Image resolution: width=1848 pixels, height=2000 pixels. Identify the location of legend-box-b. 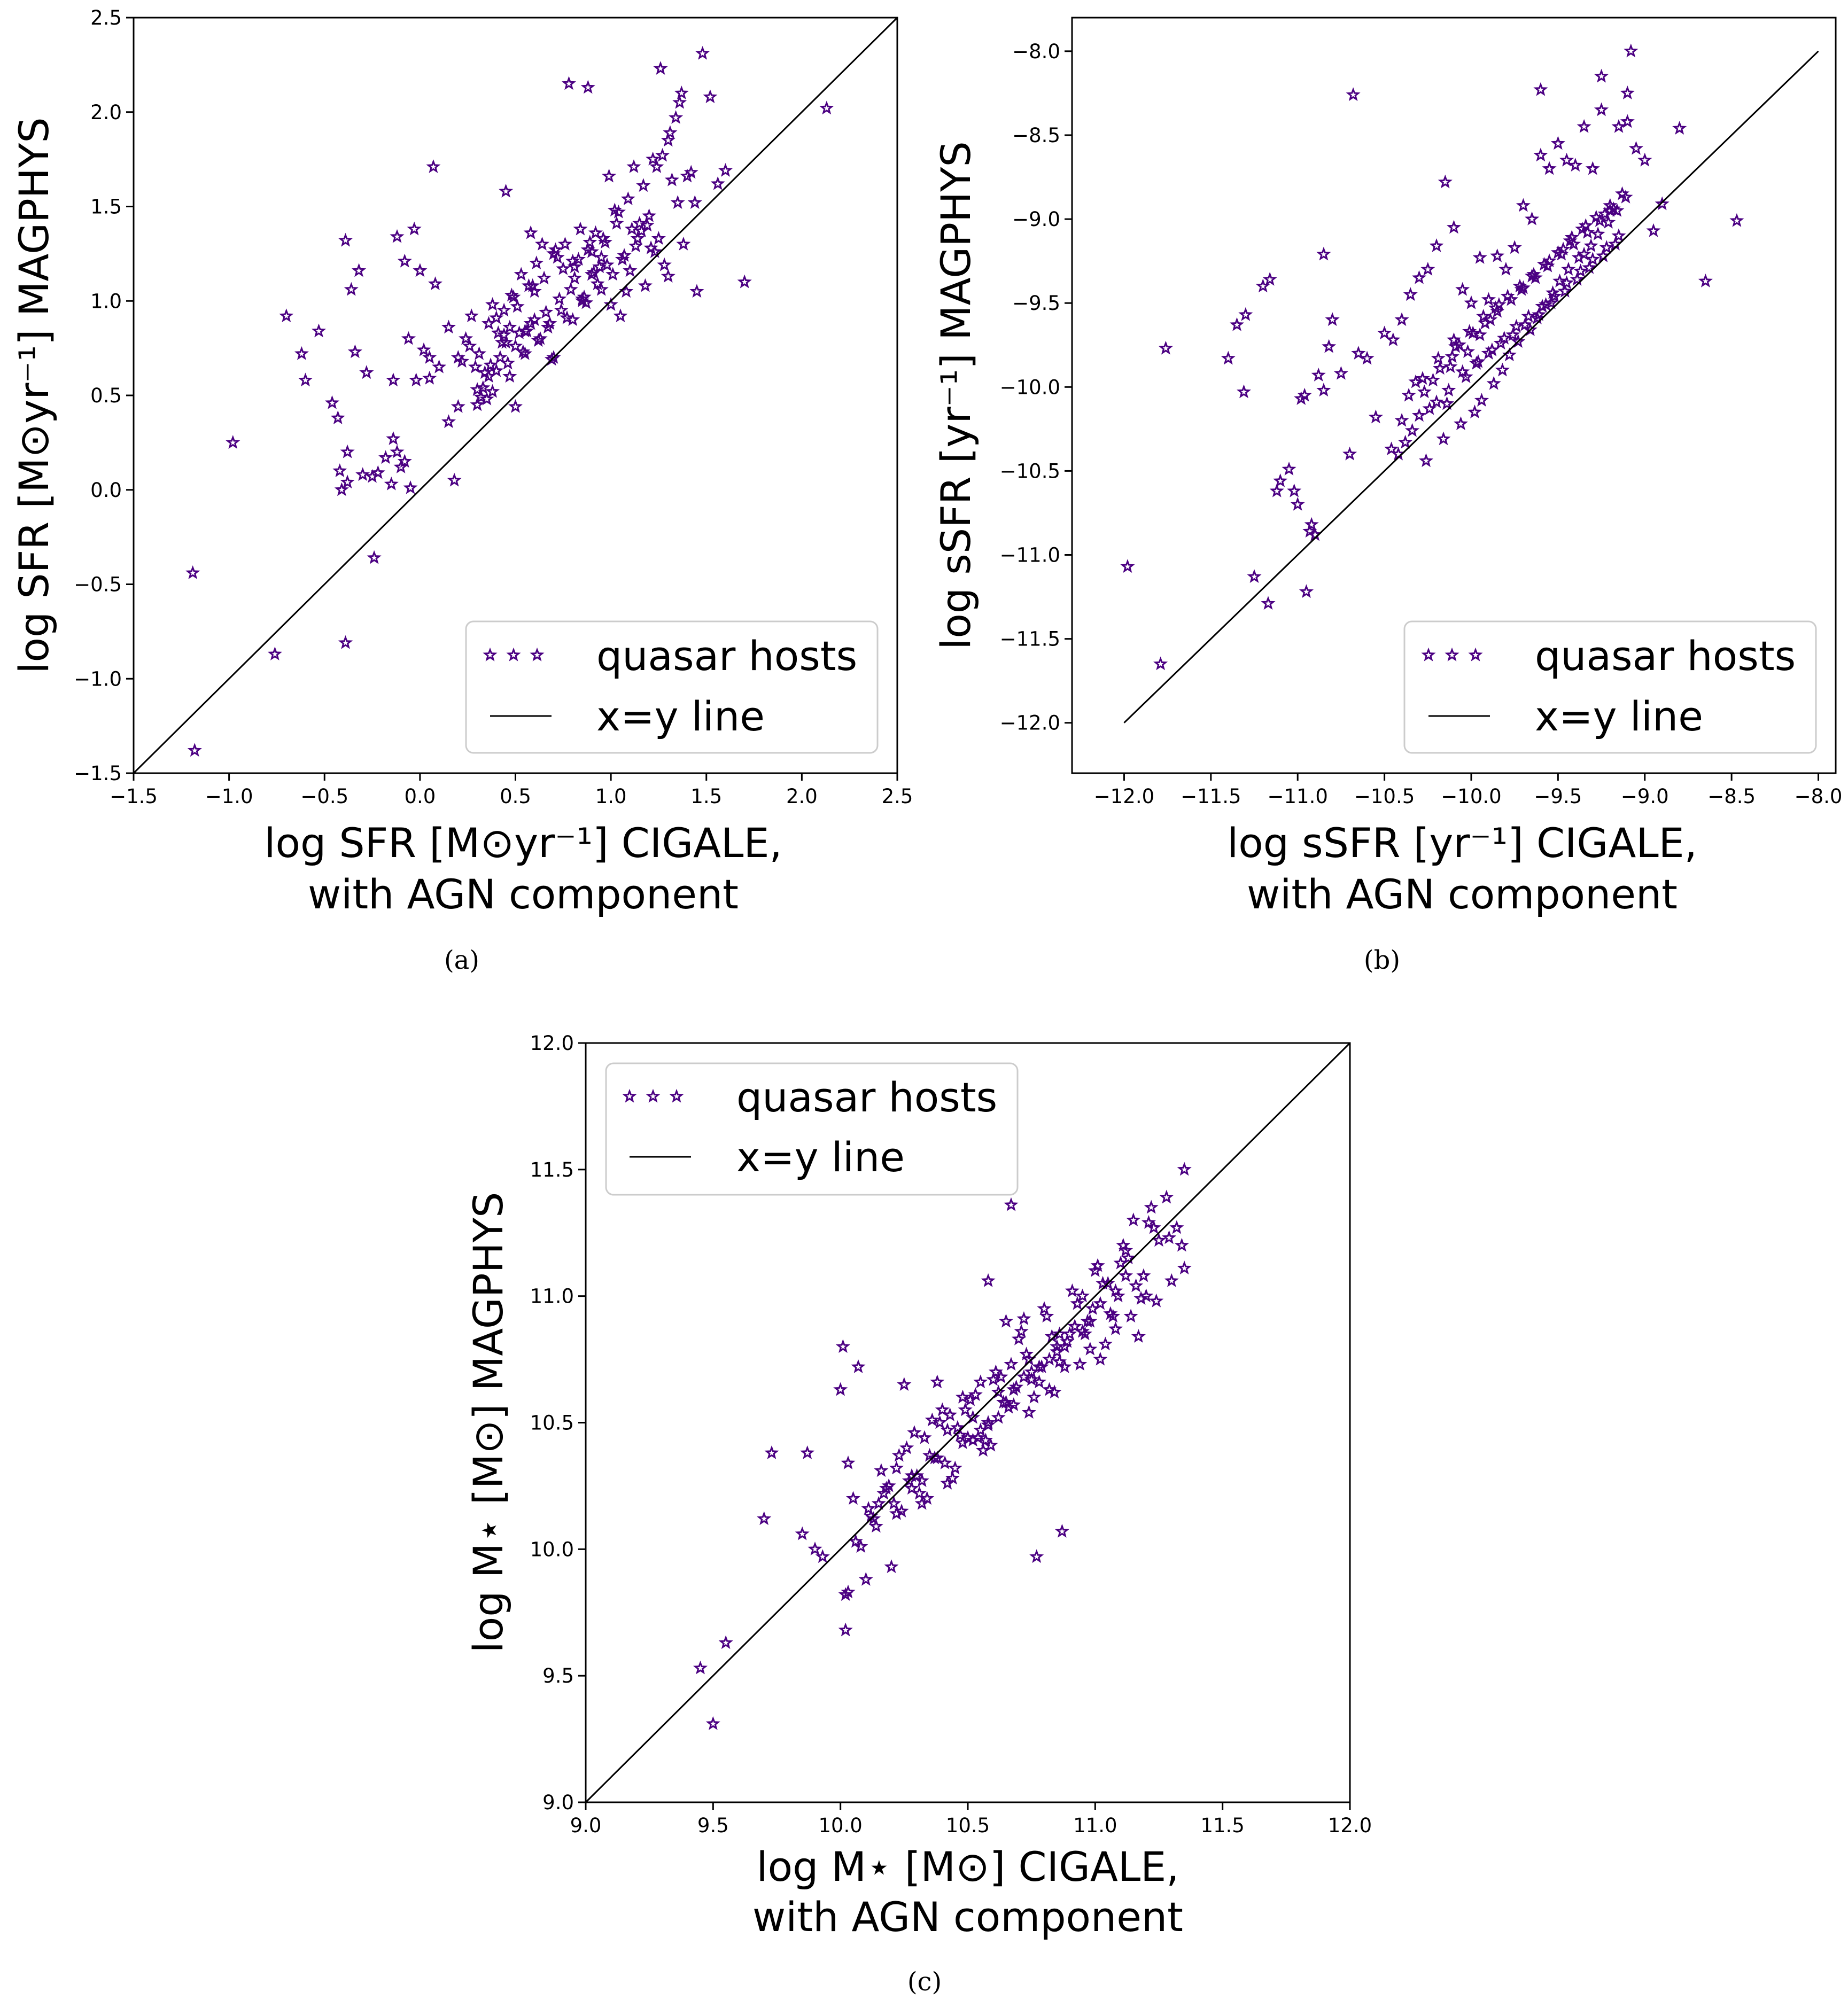
(1610, 687).